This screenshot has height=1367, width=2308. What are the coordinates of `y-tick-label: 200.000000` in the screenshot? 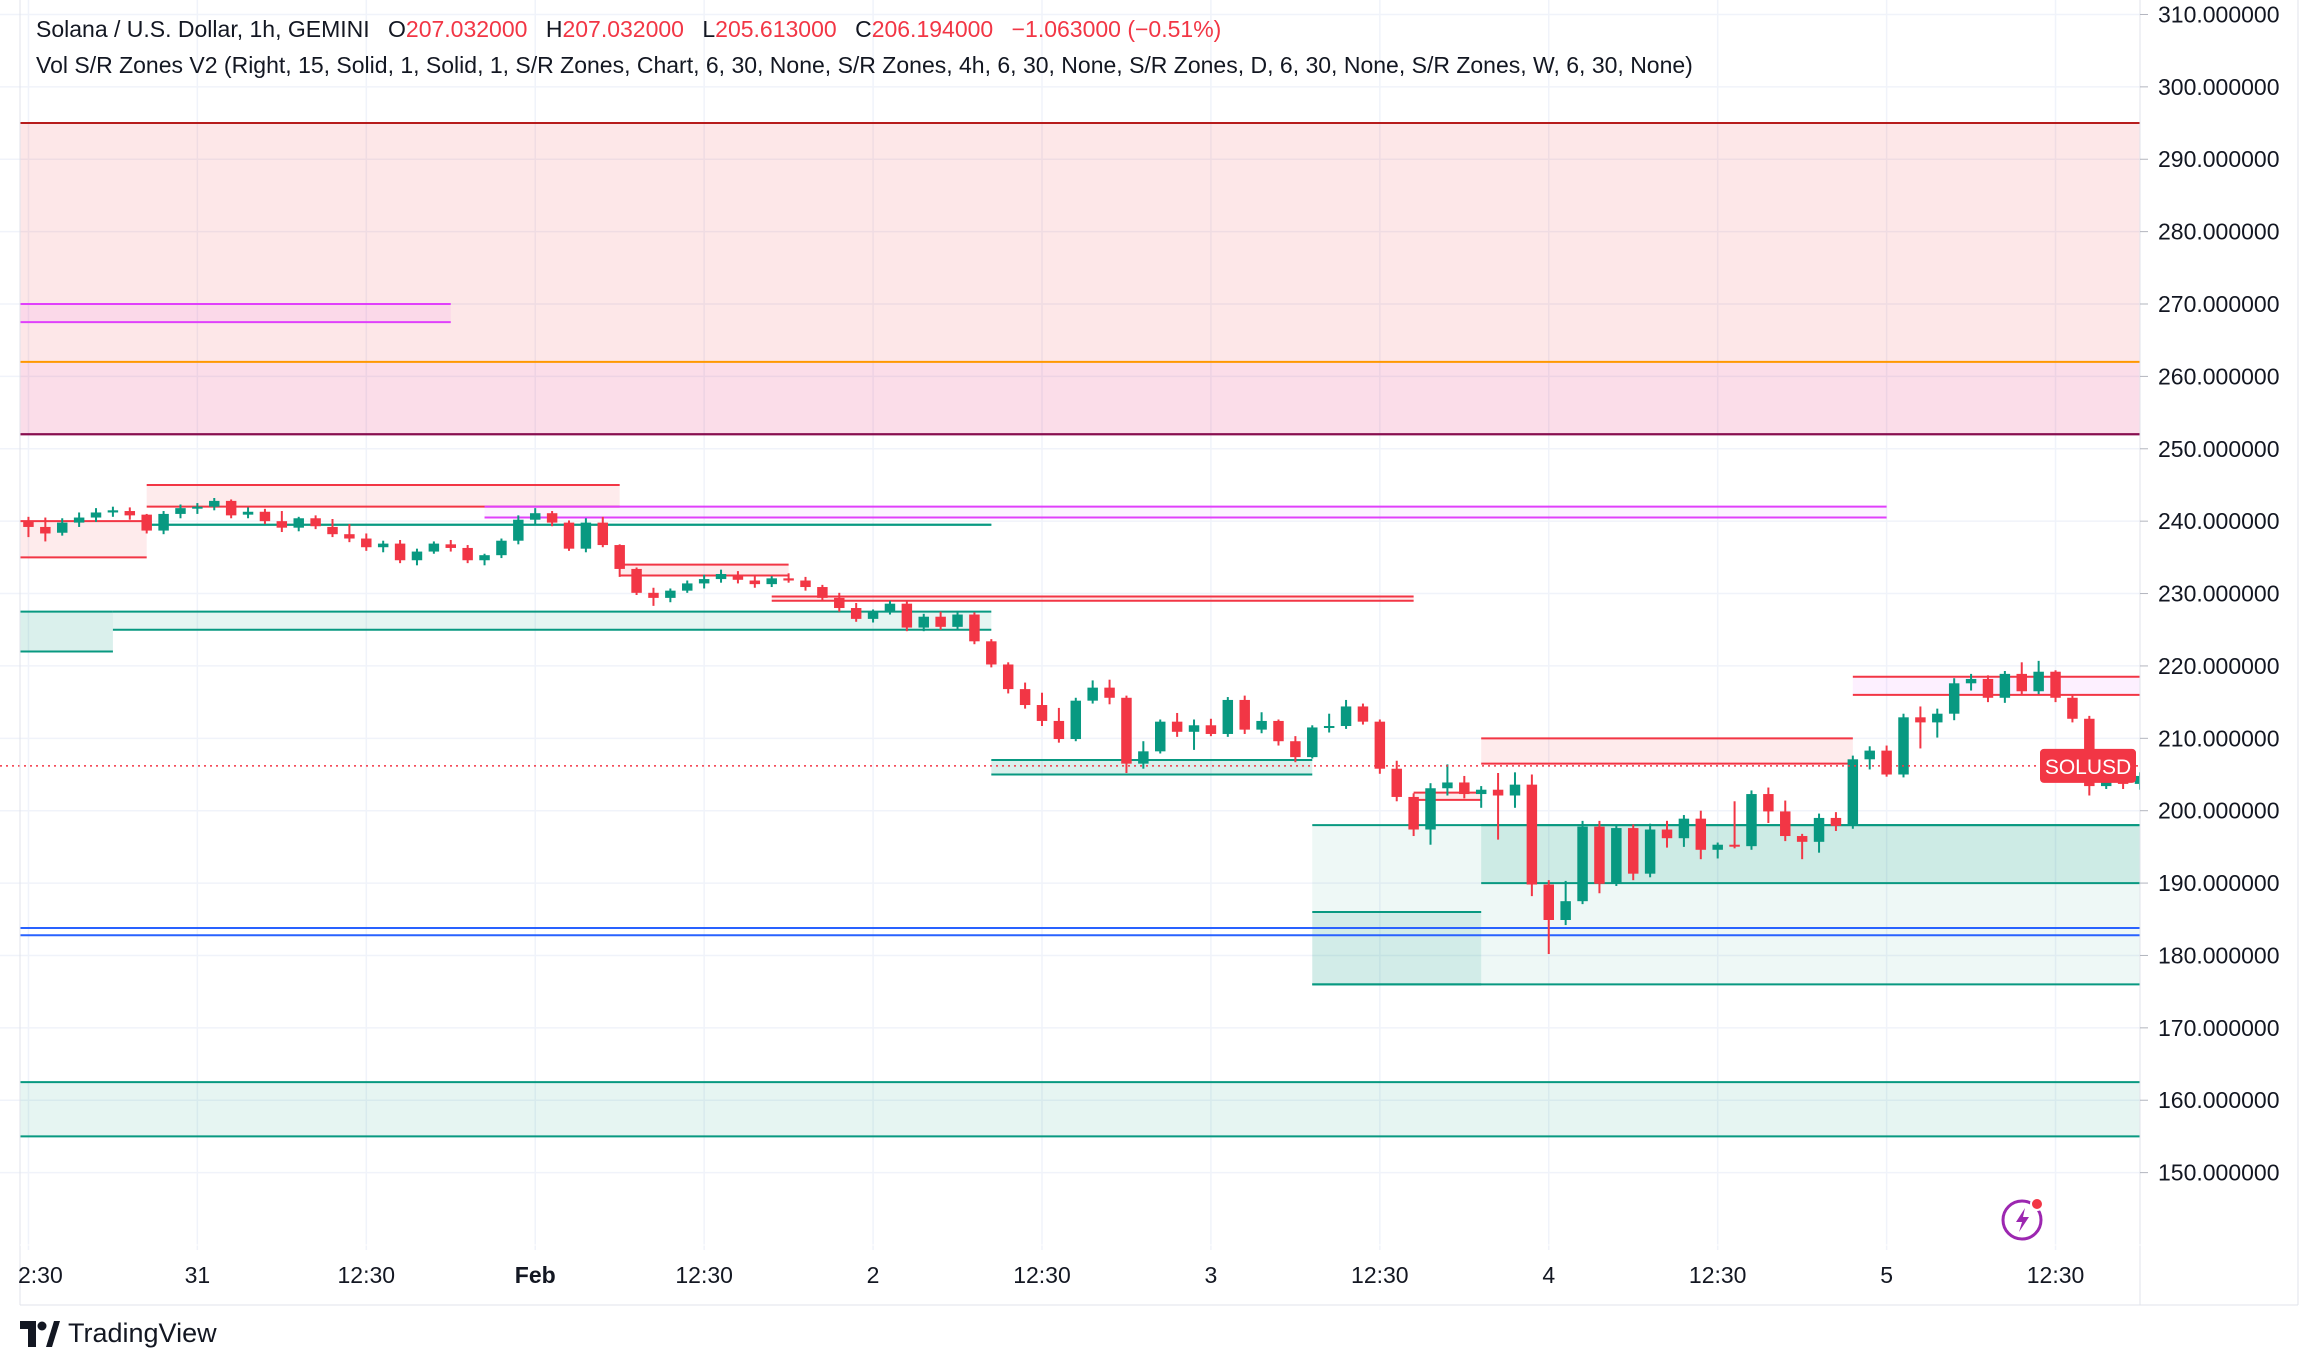 It's located at (2219, 811).